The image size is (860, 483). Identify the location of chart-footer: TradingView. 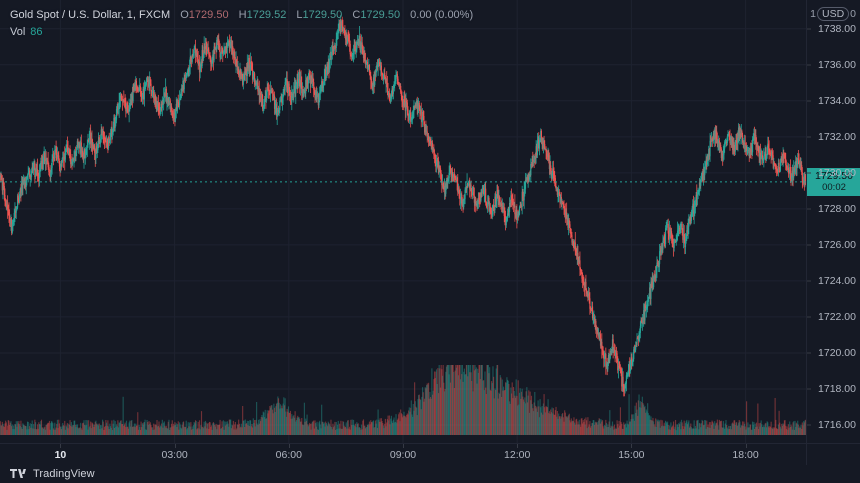
(430, 474).